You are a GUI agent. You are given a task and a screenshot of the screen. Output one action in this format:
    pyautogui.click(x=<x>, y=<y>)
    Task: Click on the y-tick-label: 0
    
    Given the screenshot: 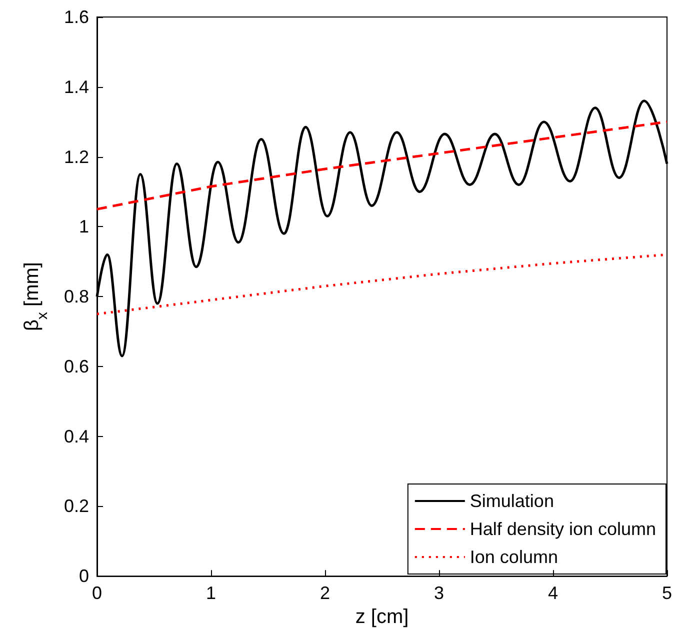 What is the action you would take?
    pyautogui.click(x=83, y=576)
    